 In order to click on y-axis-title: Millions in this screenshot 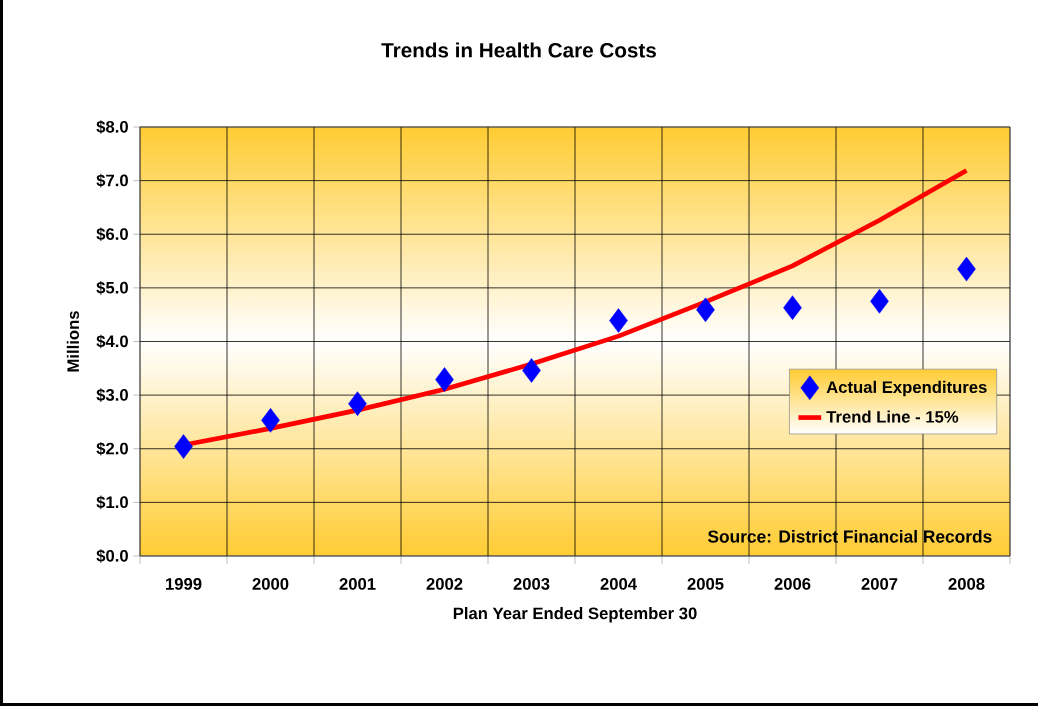, I will do `click(73, 341)`.